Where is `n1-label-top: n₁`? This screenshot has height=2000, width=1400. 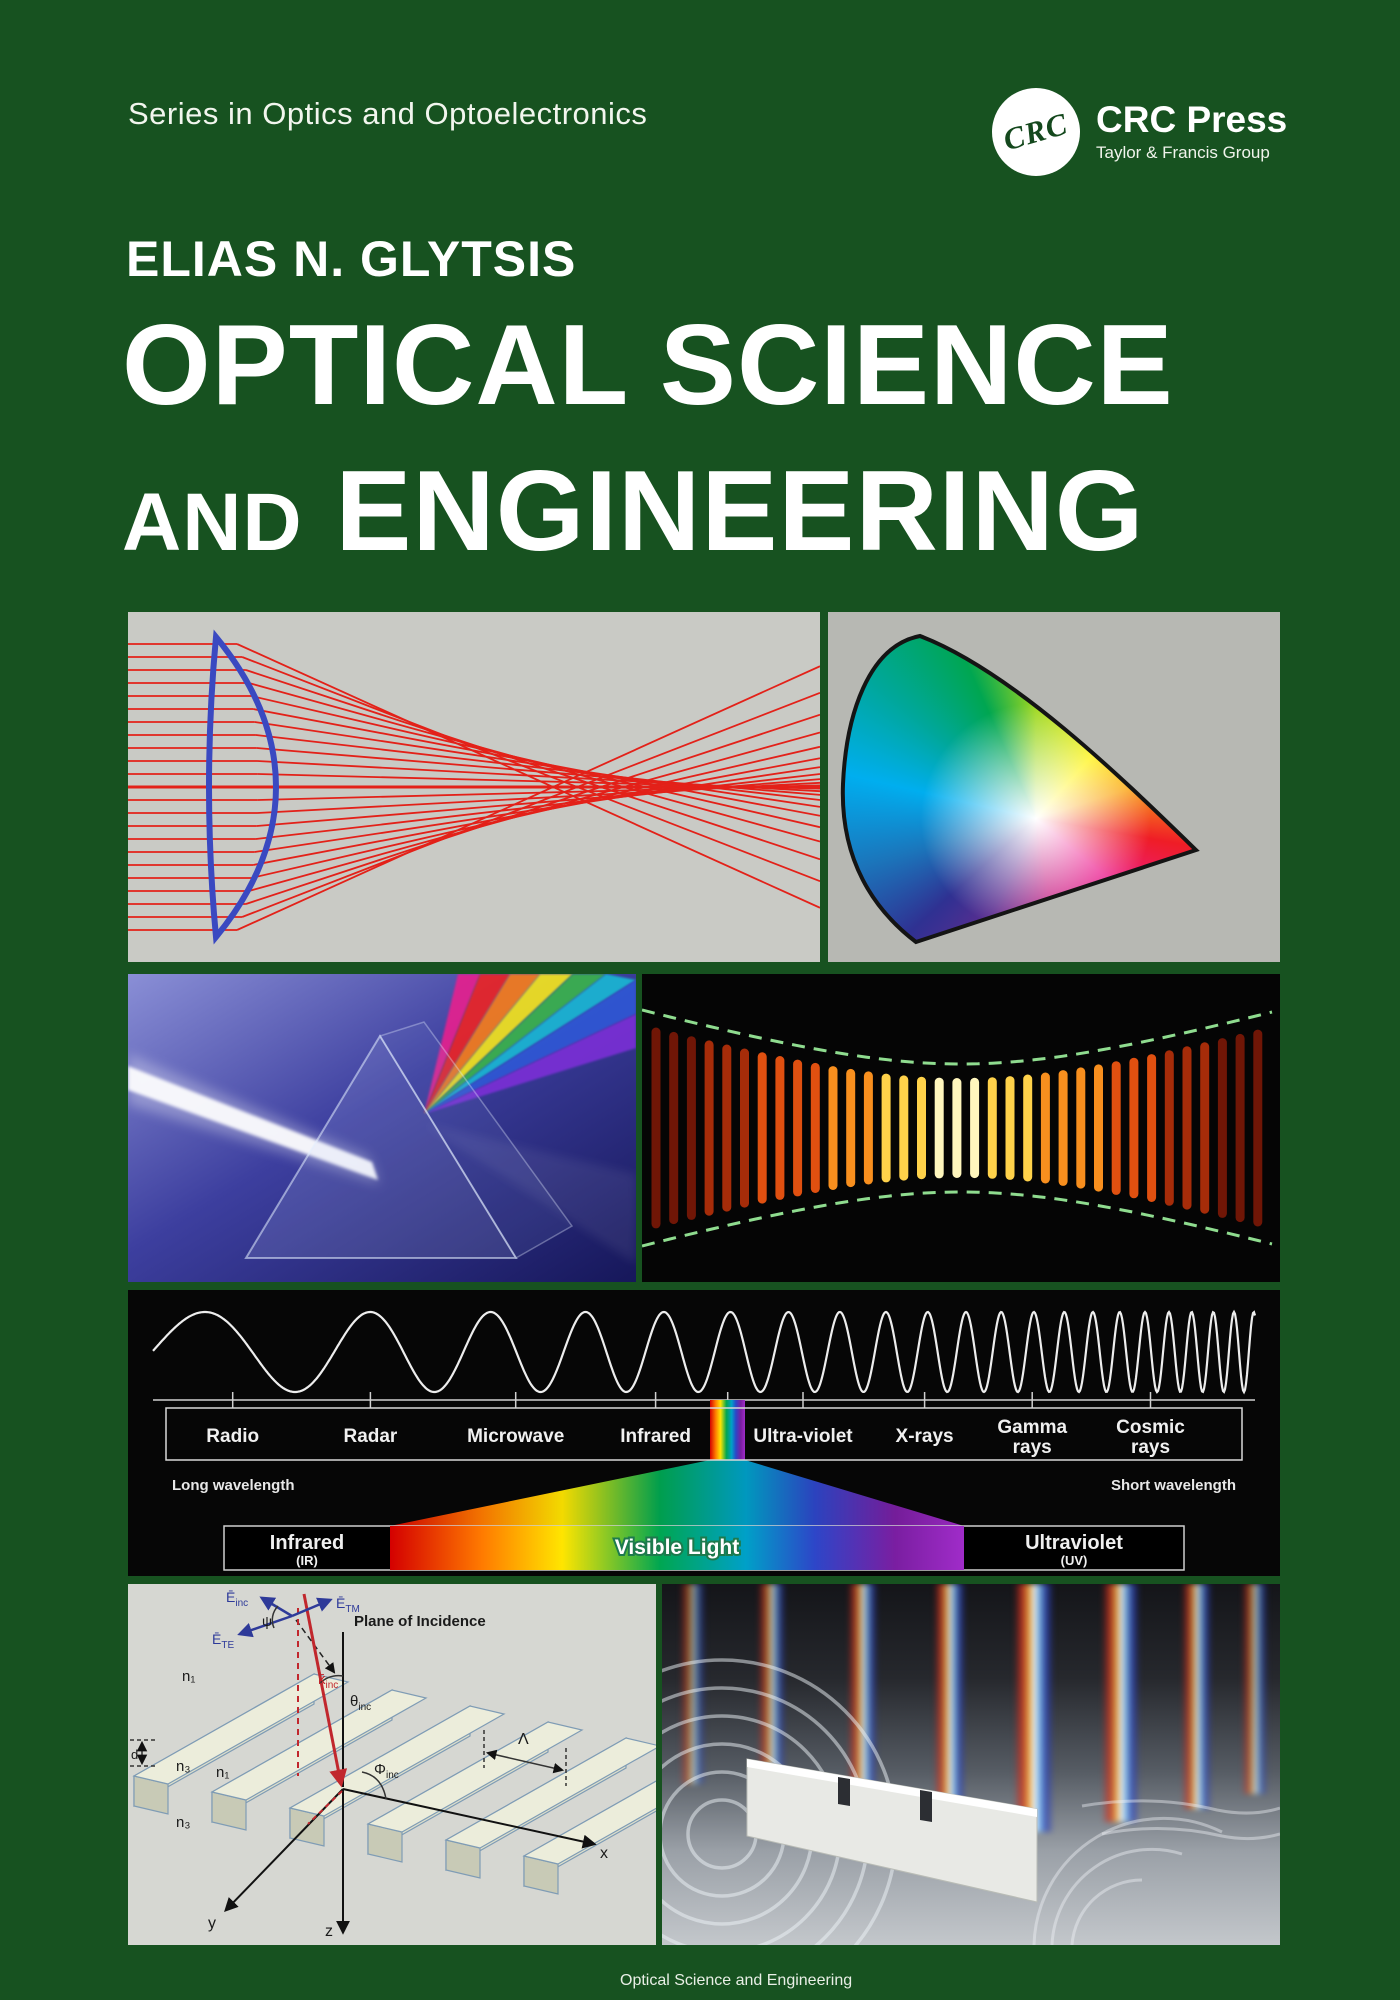
n1-label-top: n₁ is located at coordinates (188, 1676).